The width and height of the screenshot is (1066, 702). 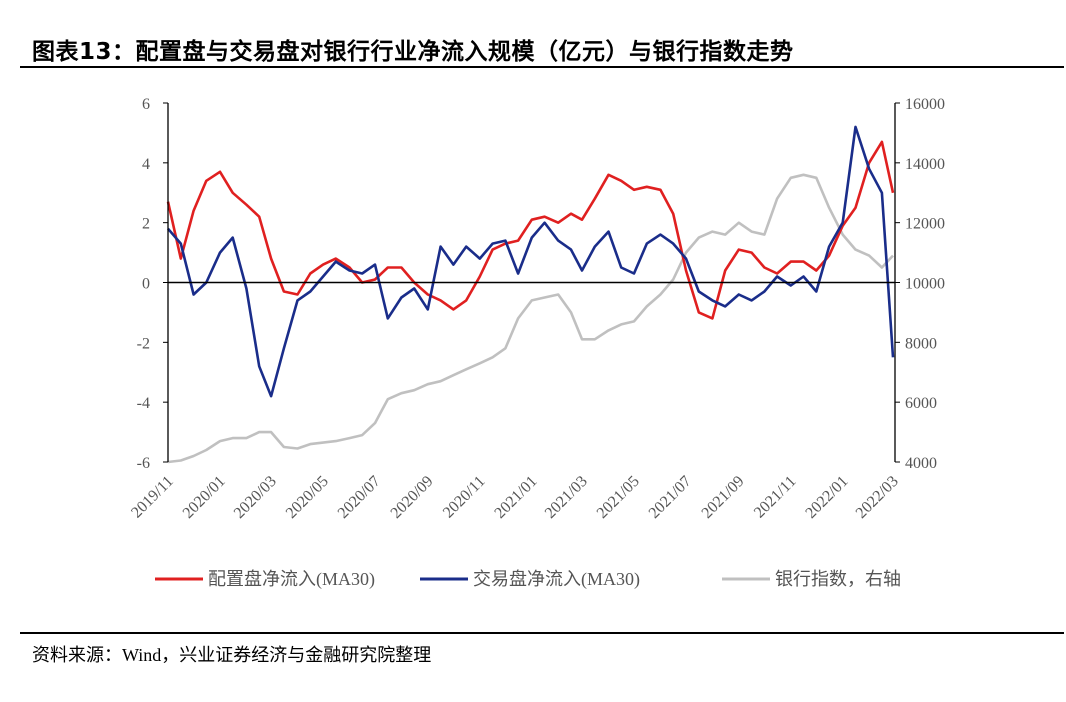 What do you see at coordinates (146, 224) in the screenshot?
I see `y-tick-label: 2` at bounding box center [146, 224].